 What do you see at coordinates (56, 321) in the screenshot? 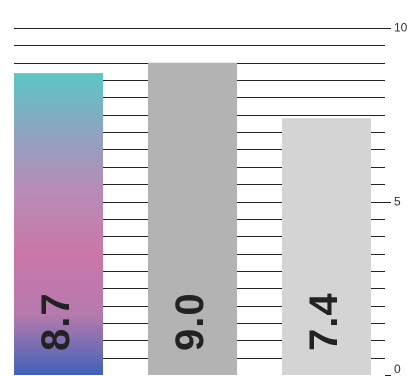
I see `value-label-1: 8.7` at bounding box center [56, 321].